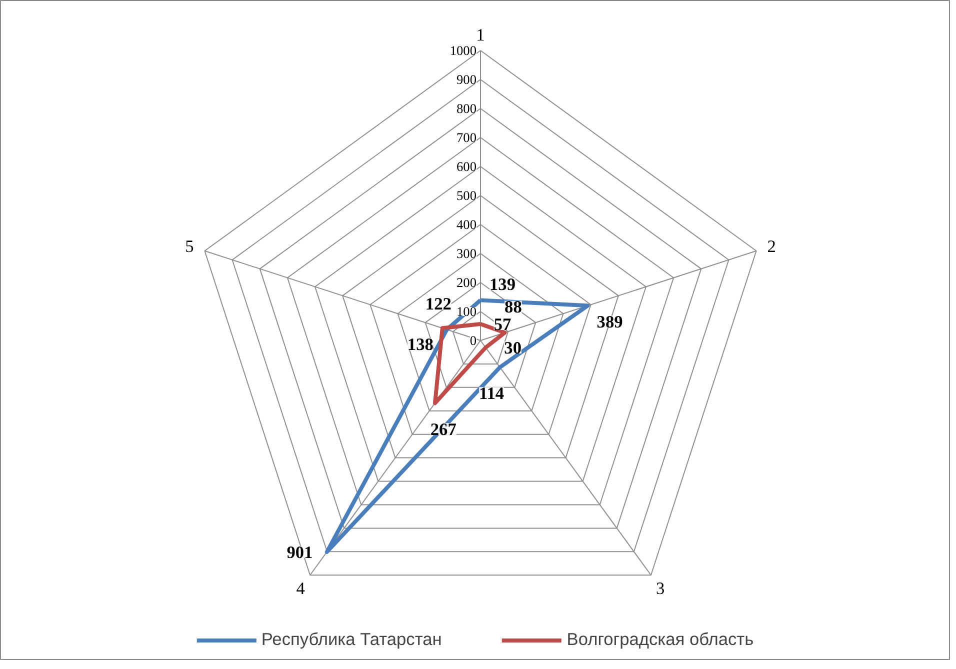 Image resolution: width=956 pixels, height=669 pixels. What do you see at coordinates (466, 108) in the screenshot?
I see `y-tick-label: 800` at bounding box center [466, 108].